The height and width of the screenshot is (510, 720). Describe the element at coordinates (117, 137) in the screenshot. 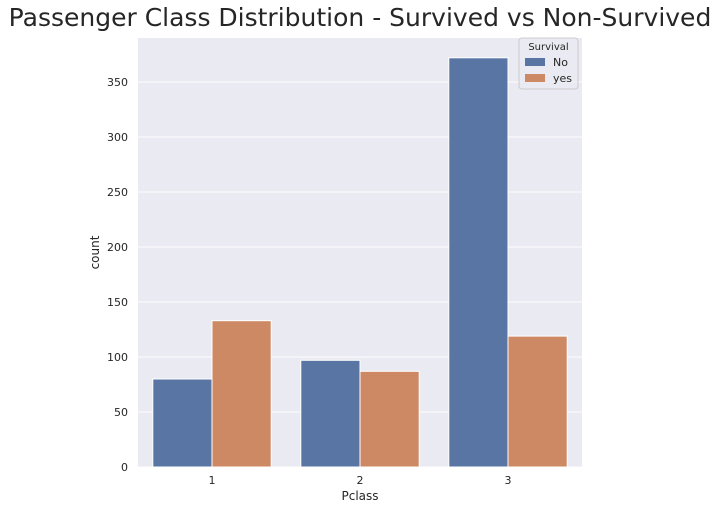

I see `y-tick-label: 300` at that location.